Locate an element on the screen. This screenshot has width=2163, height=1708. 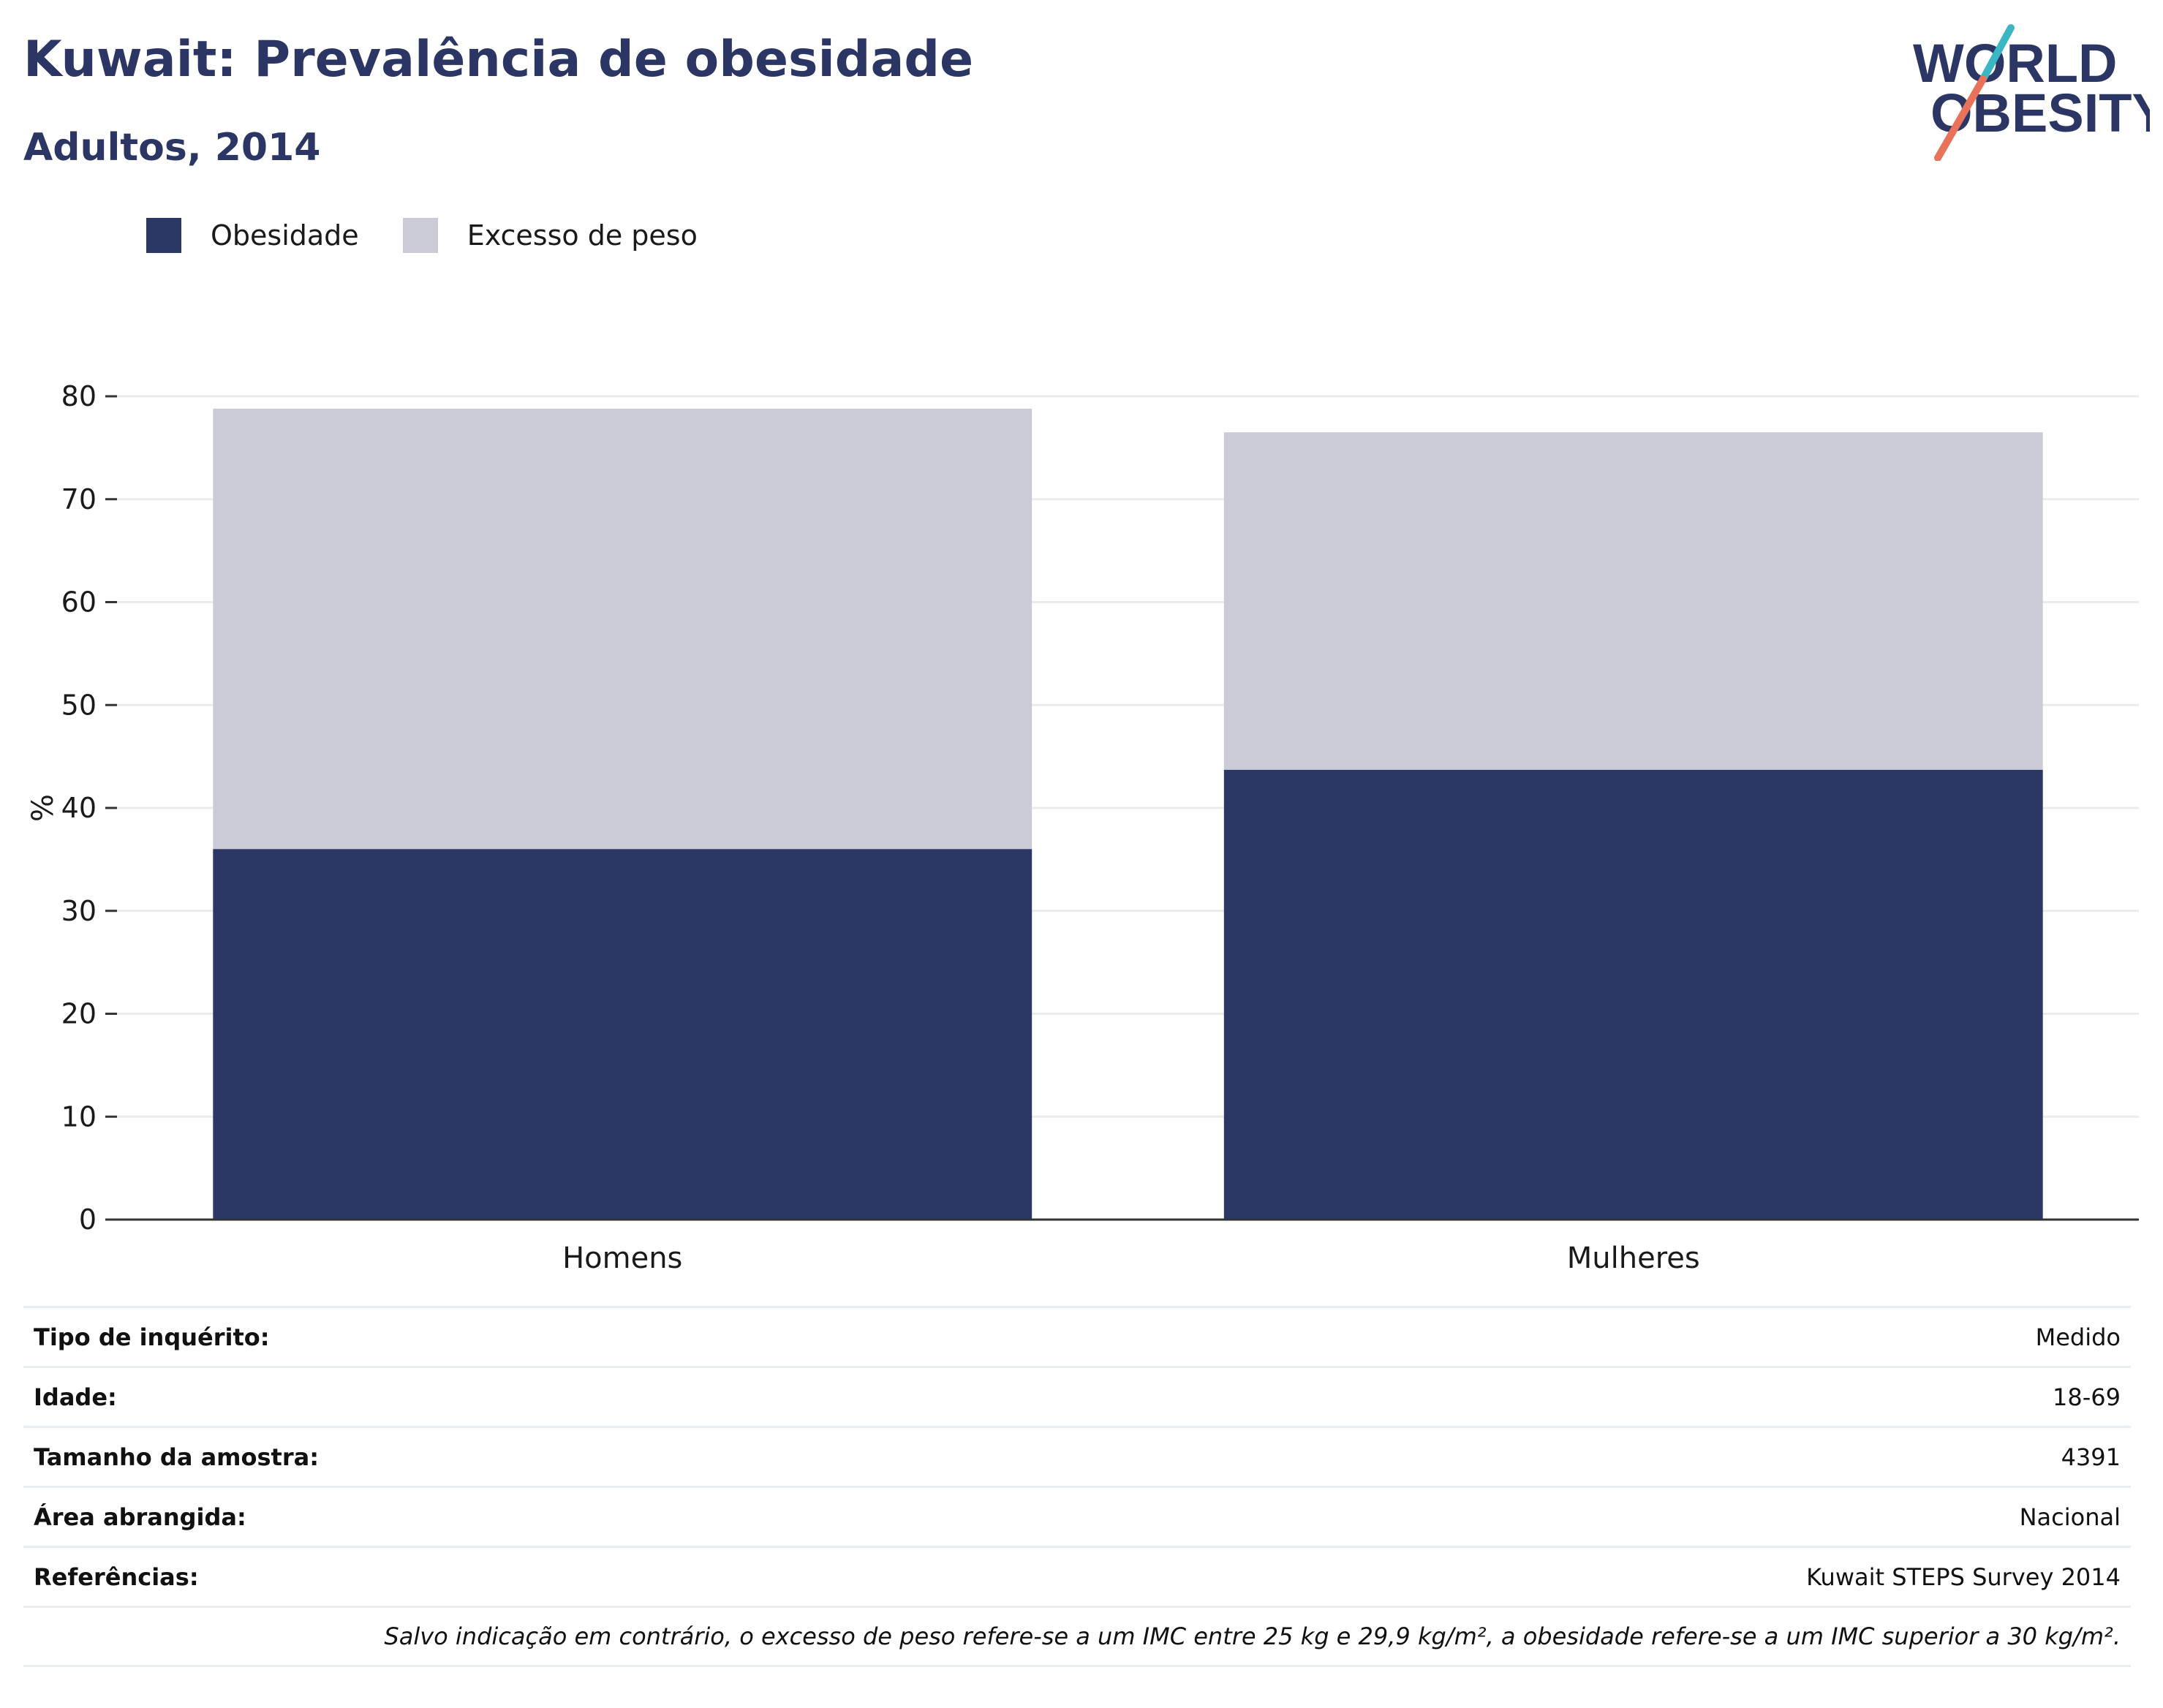
legend-label-excesso-de-peso: Excesso de peso is located at coordinates (582, 235).